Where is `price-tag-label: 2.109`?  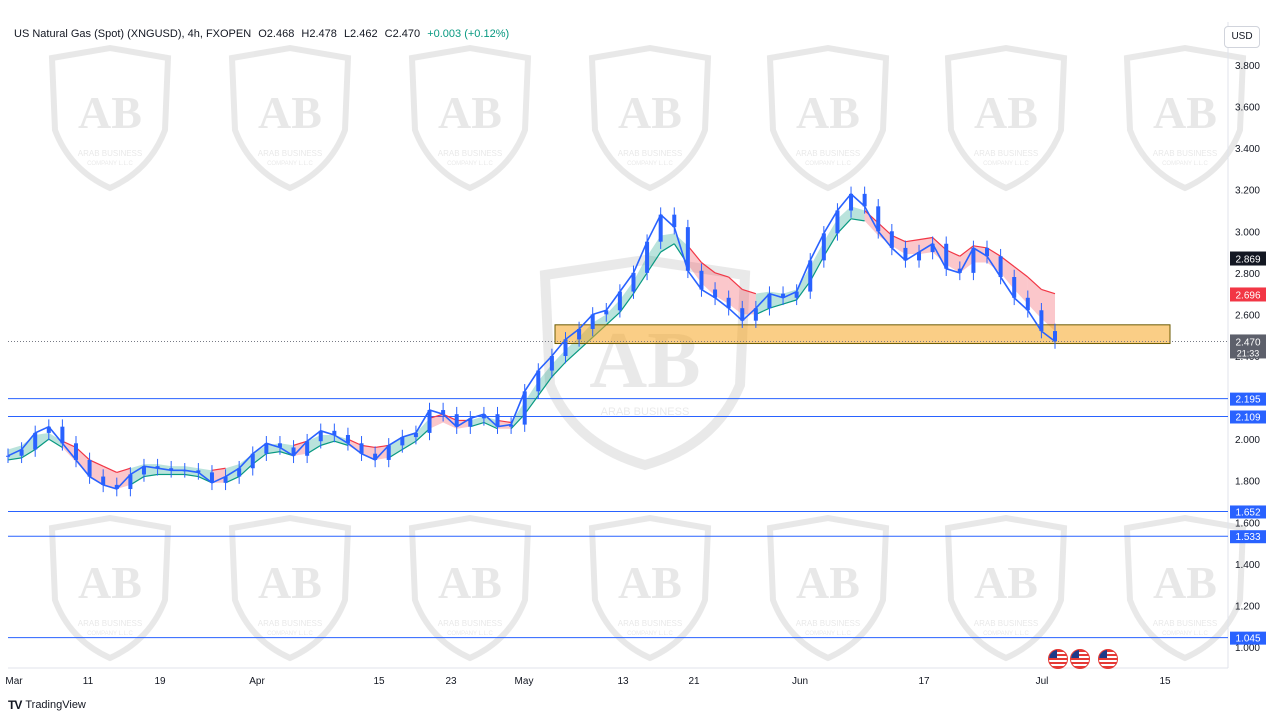 price-tag-label: 2.109 is located at coordinates (1247, 417).